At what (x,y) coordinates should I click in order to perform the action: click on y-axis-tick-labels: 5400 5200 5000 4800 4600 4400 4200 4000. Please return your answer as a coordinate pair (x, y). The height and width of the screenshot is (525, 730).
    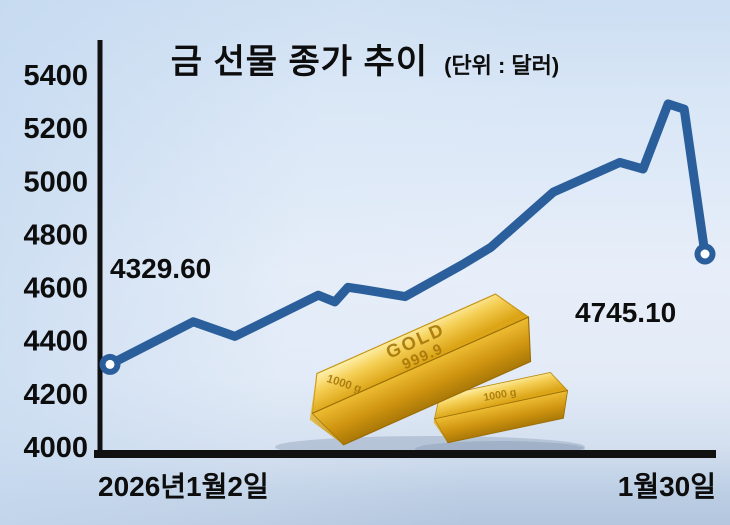
    Looking at the image, I should click on (55, 262).